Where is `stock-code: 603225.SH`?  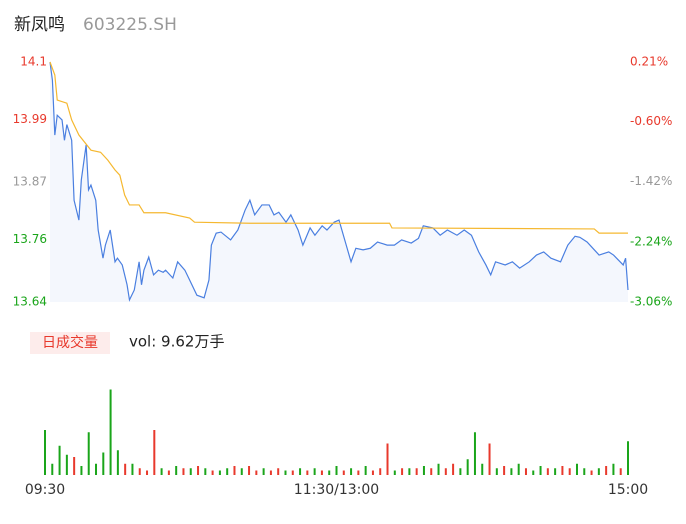
stock-code: 603225.SH is located at coordinates (130, 25).